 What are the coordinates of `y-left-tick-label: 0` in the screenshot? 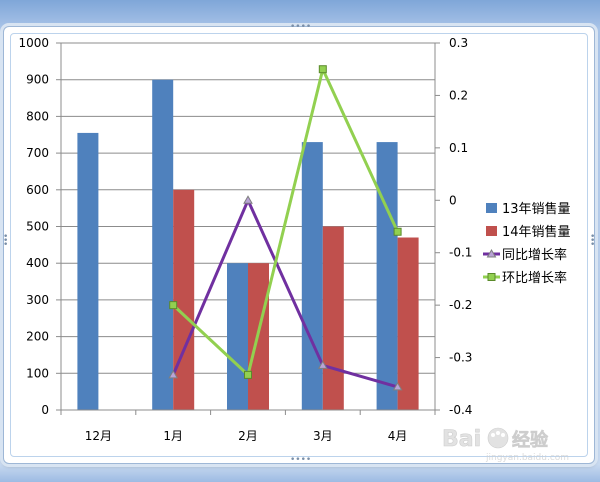 It's located at (45, 410).